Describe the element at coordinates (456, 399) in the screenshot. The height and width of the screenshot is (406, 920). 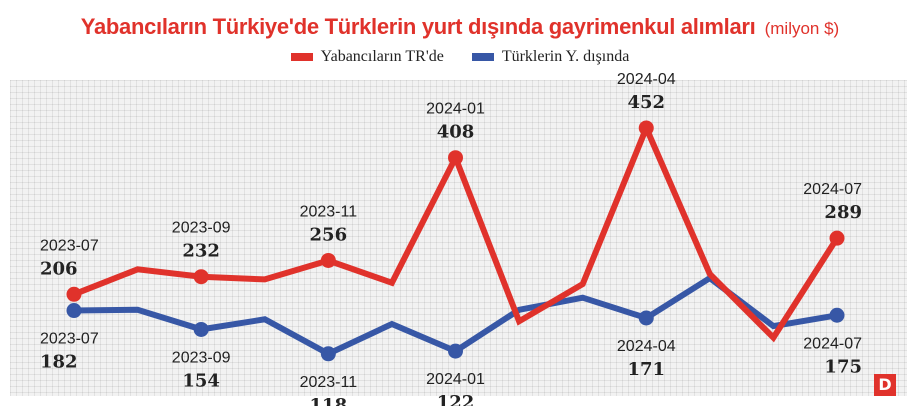
I see `data-label-value: 122` at that location.